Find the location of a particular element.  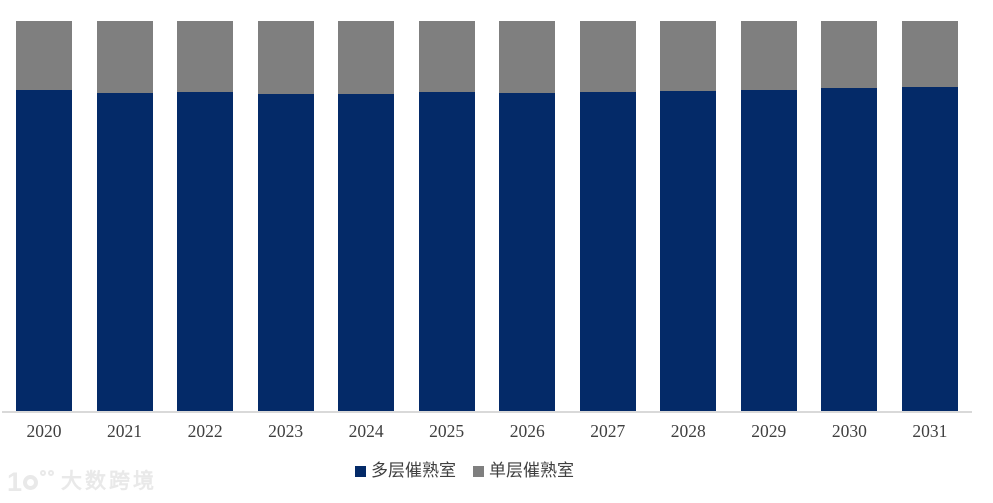

bar-segment-multi-2031 is located at coordinates (929, 248).